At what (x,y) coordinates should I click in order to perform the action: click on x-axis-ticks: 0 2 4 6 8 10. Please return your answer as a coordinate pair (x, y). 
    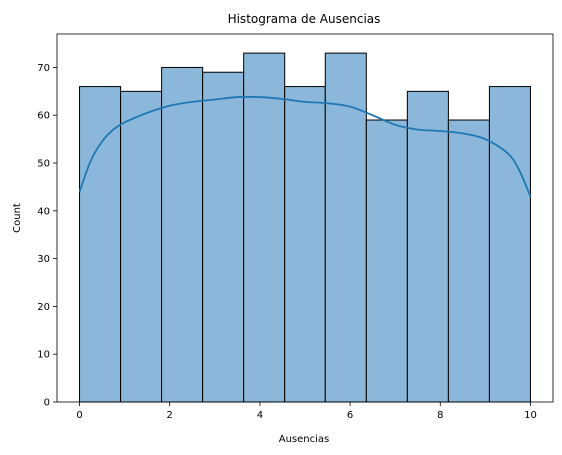
    Looking at the image, I should click on (306, 411).